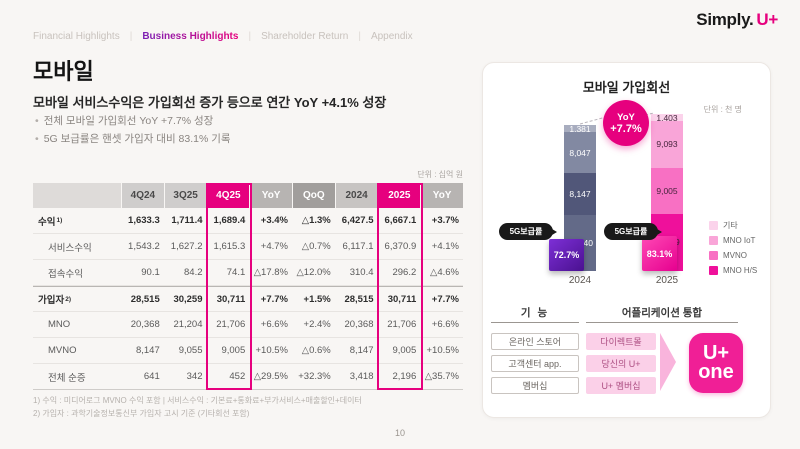  Describe the element at coordinates (316, 246) in the screenshot. I see `table-cell: △0.7%` at that location.